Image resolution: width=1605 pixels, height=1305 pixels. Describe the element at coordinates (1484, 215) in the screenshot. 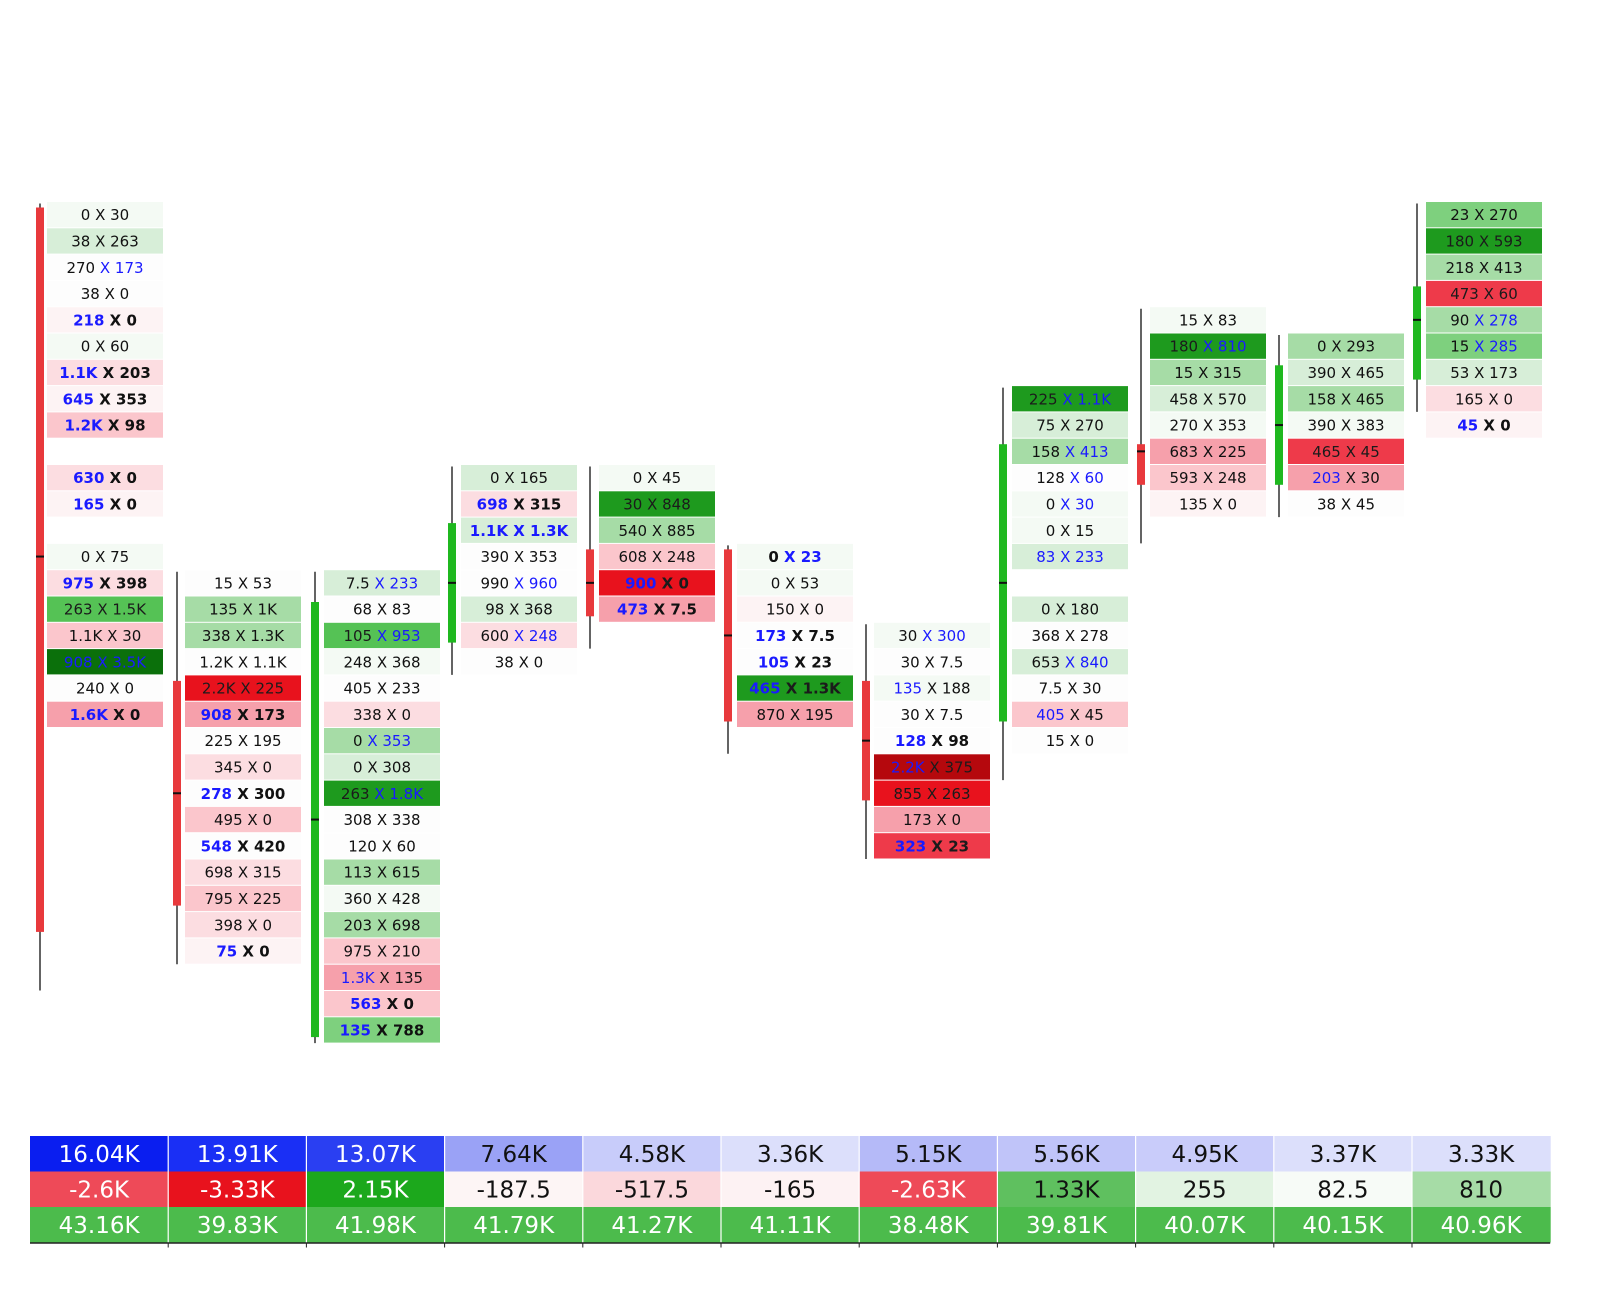

I see `footprint-cell-label: 23 X 270` at that location.